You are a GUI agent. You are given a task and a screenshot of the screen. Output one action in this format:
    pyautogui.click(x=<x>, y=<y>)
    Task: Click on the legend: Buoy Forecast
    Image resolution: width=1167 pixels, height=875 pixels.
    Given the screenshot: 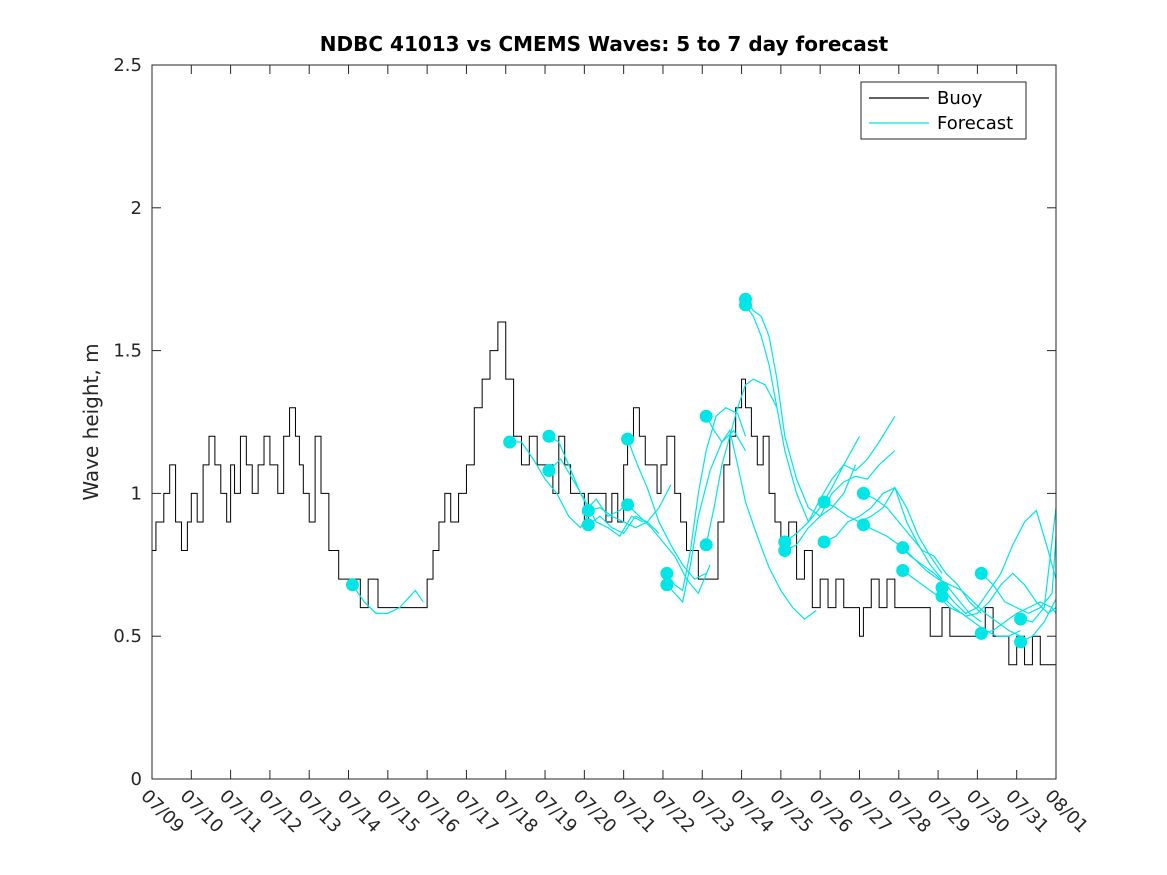 What is the action you would take?
    pyautogui.click(x=943, y=110)
    